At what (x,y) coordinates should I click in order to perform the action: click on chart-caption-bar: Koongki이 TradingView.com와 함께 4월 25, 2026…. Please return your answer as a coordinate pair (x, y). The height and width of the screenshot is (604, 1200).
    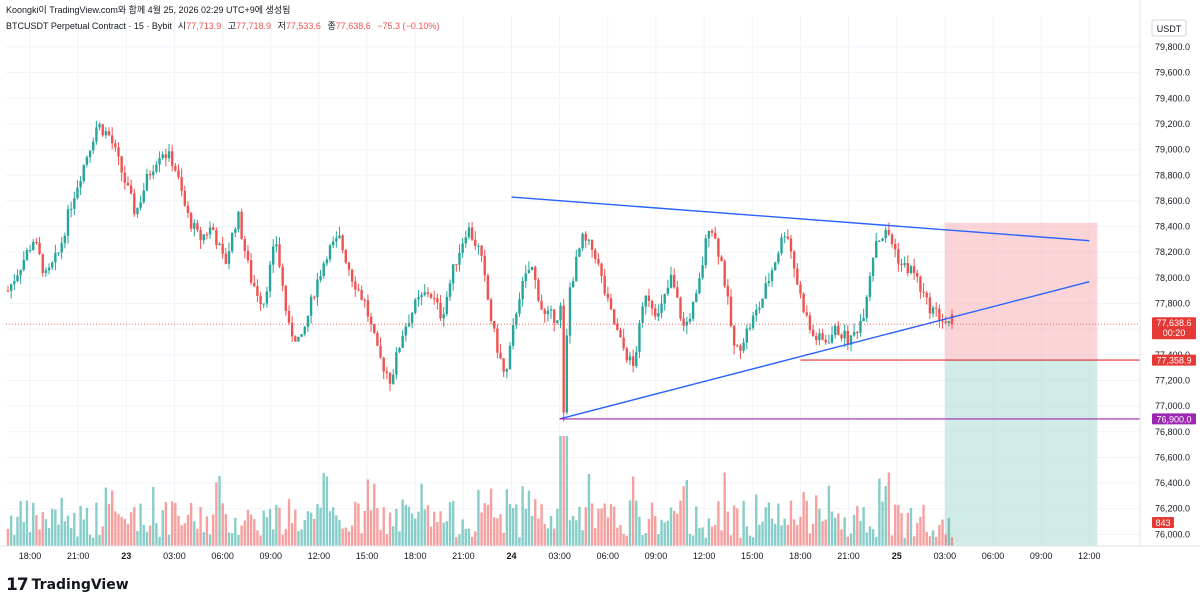
    Looking at the image, I should click on (600, 8).